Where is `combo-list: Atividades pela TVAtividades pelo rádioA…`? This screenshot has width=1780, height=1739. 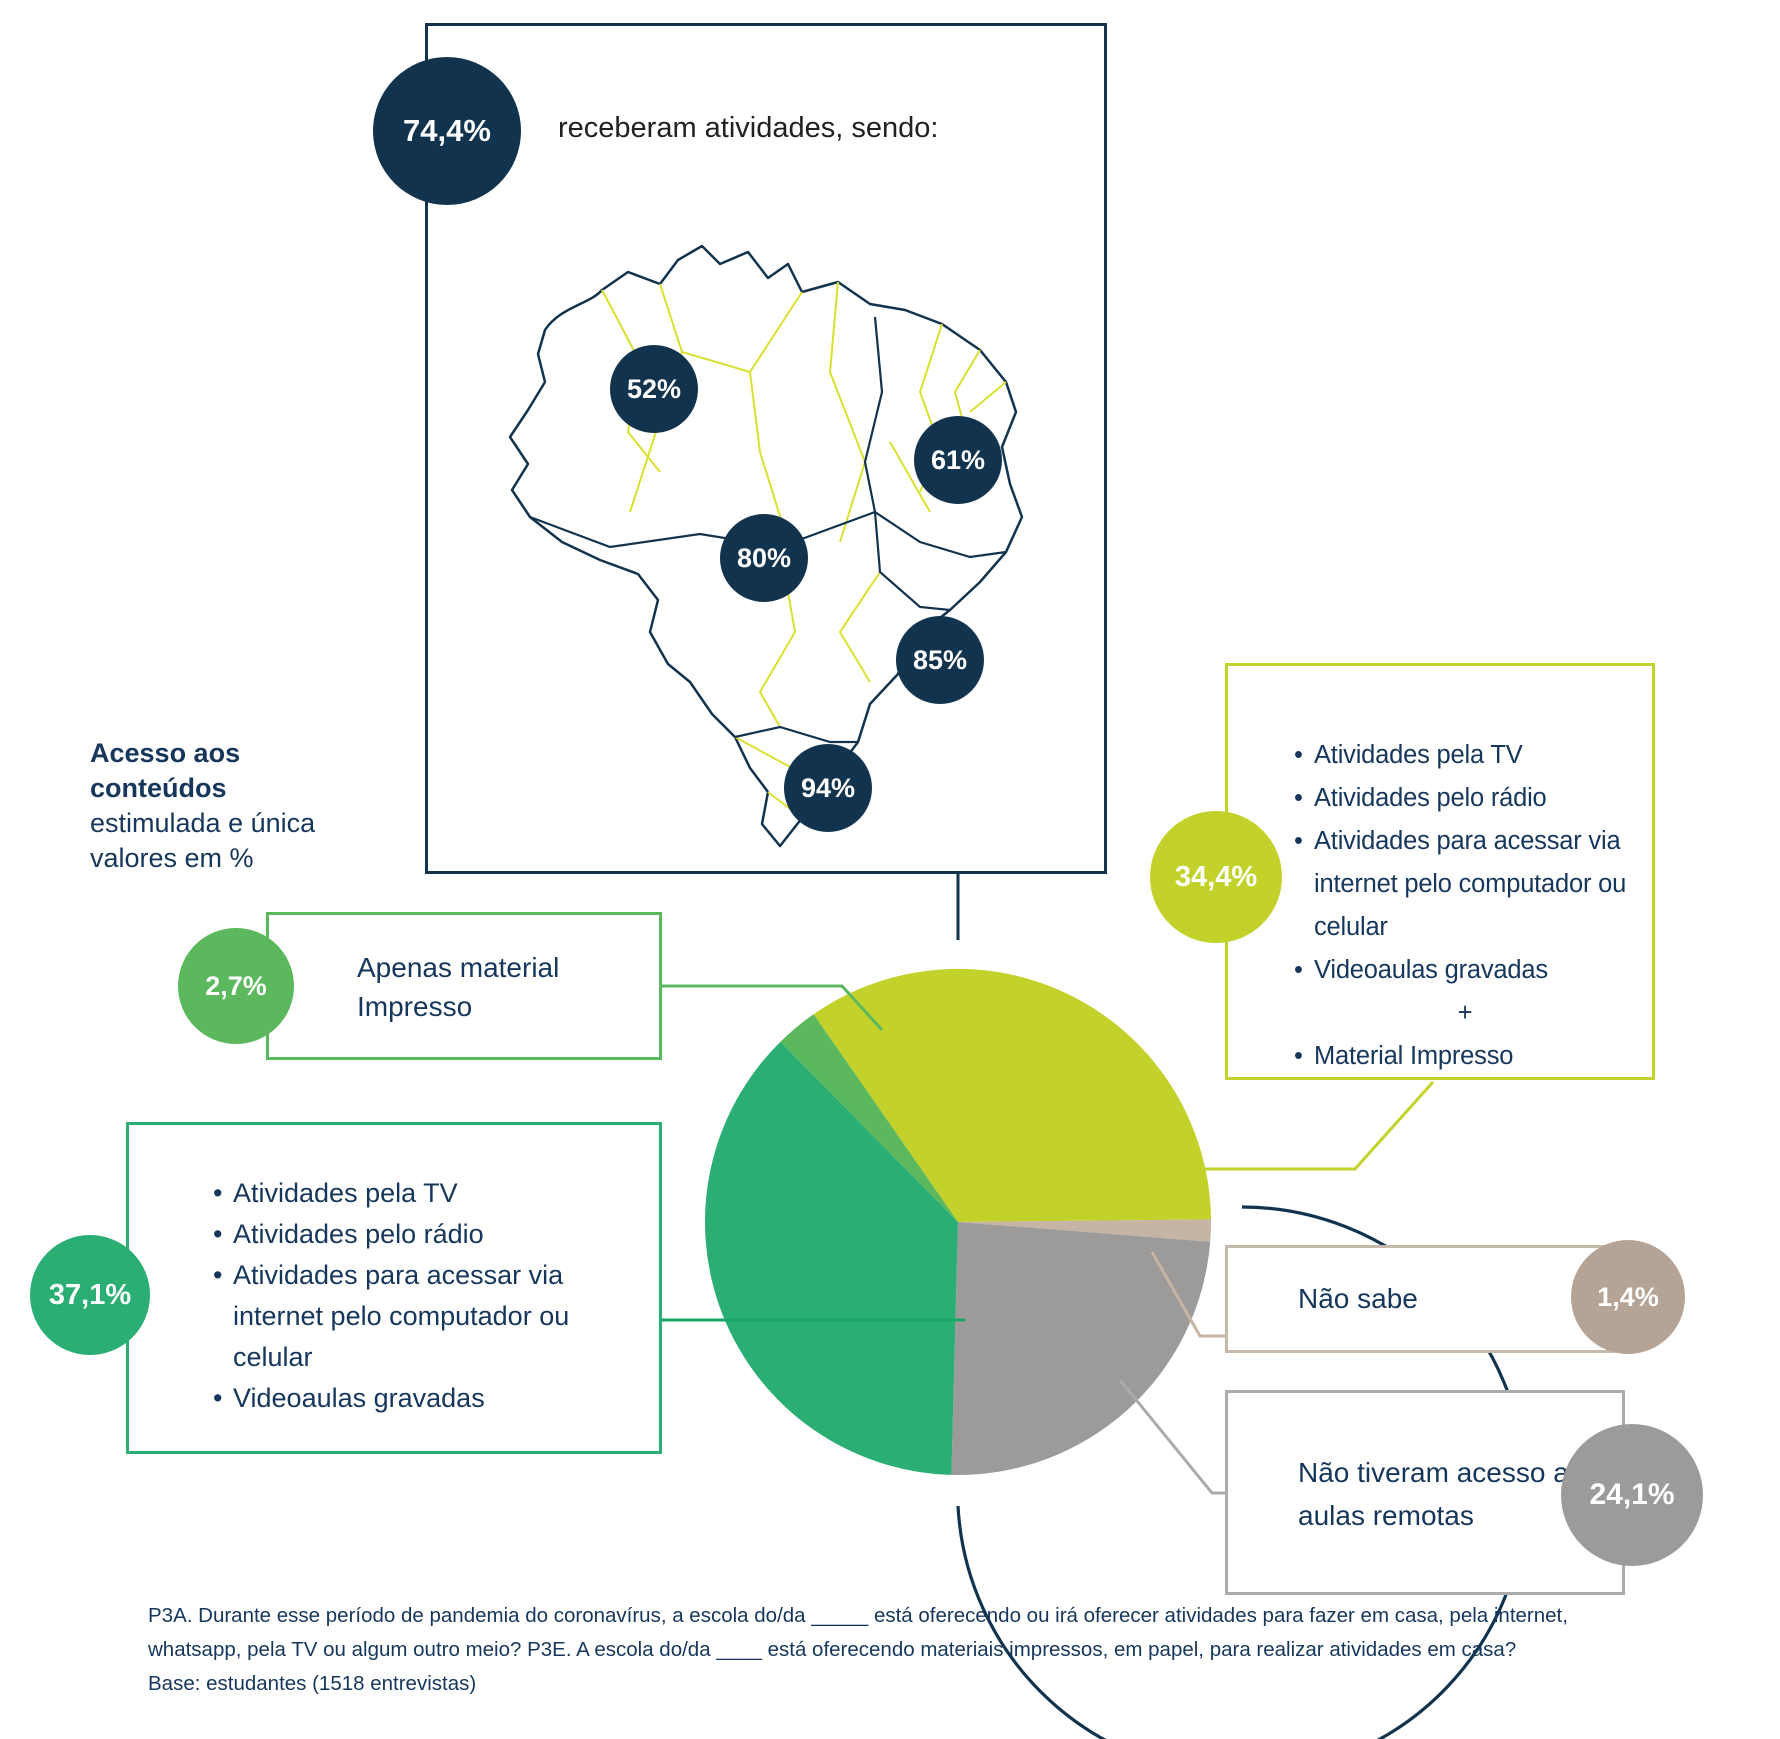 combo-list: Atividades pela TVAtividades pelo rádioA… is located at coordinates (1465, 906).